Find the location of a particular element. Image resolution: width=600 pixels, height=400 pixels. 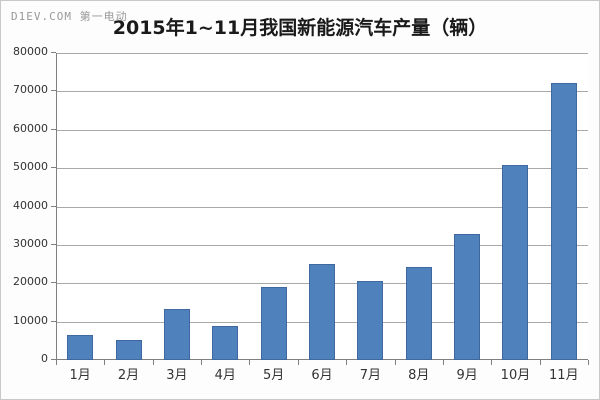

y-axis-label-60000: 60000 is located at coordinates (30, 128).